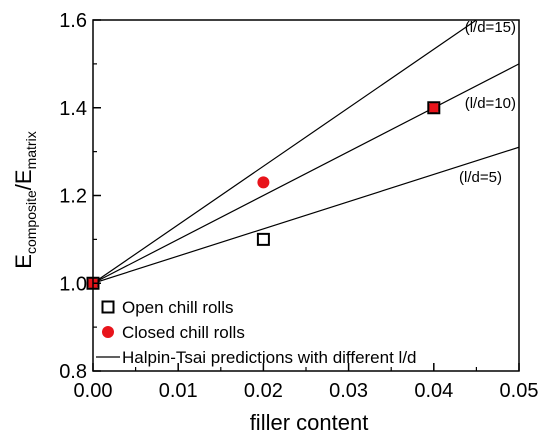 Image resolution: width=550 pixels, height=438 pixels. What do you see at coordinates (309, 422) in the screenshot?
I see `x-axis-title: filler content` at bounding box center [309, 422].